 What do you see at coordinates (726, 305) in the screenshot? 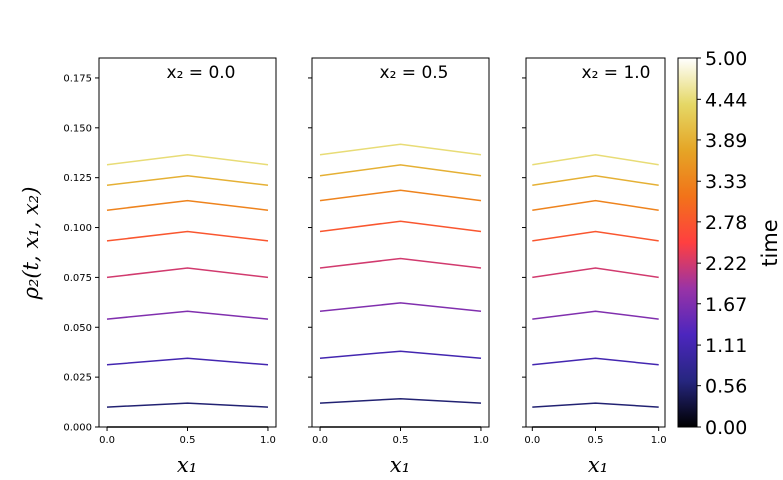
I see `colorbar-tick-label: 1.67` at bounding box center [726, 305].